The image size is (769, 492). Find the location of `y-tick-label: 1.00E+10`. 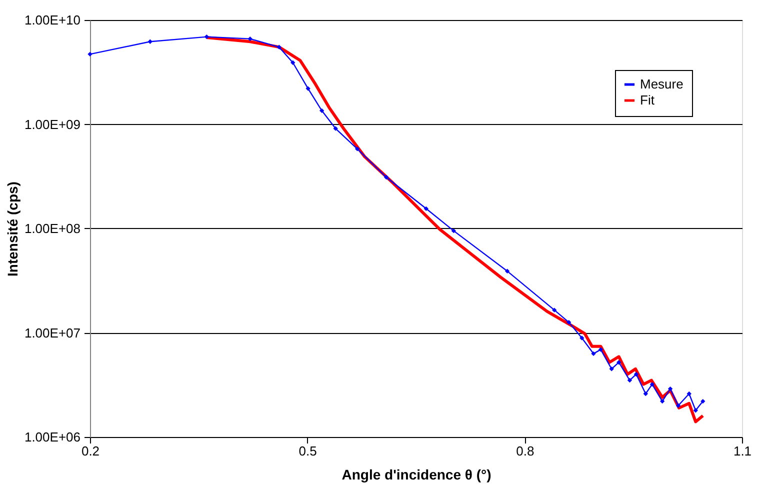

y-tick-label: 1.00E+10 is located at coordinates (52, 20).